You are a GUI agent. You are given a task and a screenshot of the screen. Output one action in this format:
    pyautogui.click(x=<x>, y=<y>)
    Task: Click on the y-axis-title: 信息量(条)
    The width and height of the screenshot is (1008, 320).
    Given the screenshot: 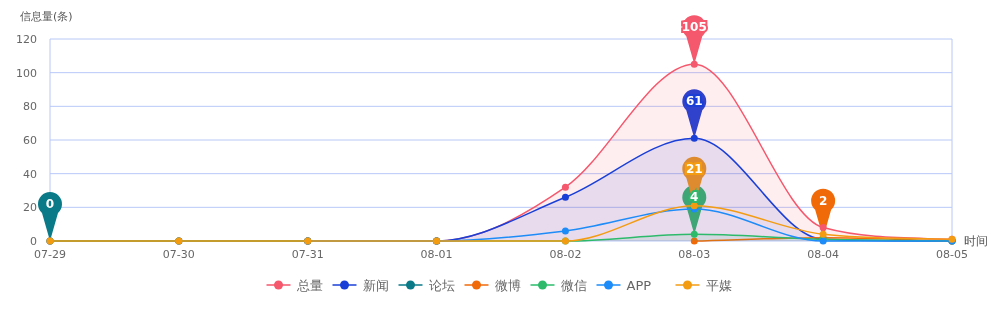 What is the action you would take?
    pyautogui.click(x=46, y=16)
    